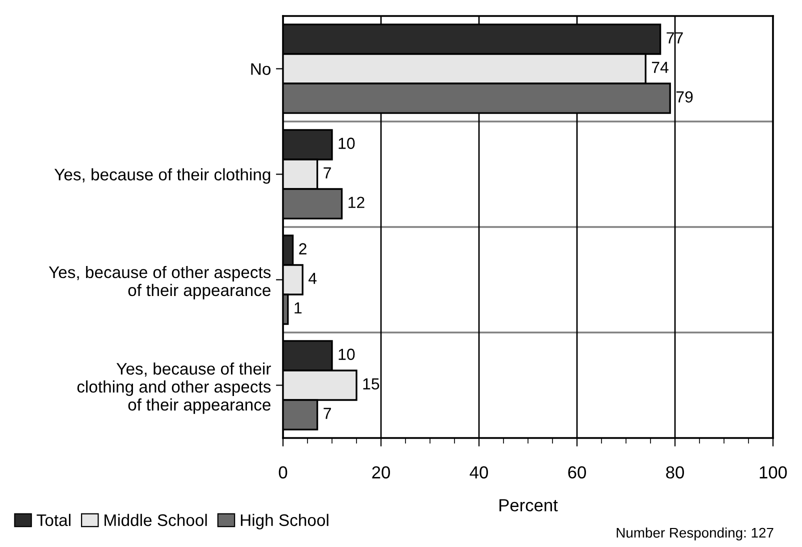  I want to click on legend-label: Middle School, so click(155, 520).